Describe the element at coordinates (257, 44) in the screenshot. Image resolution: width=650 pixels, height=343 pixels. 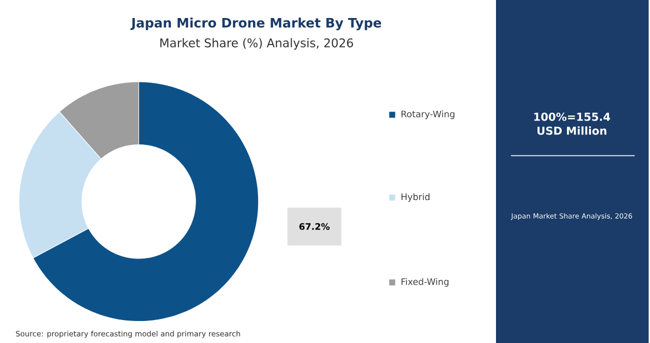
I see `chart-subtitle: Market Share (%) Analysis, 2026` at that location.